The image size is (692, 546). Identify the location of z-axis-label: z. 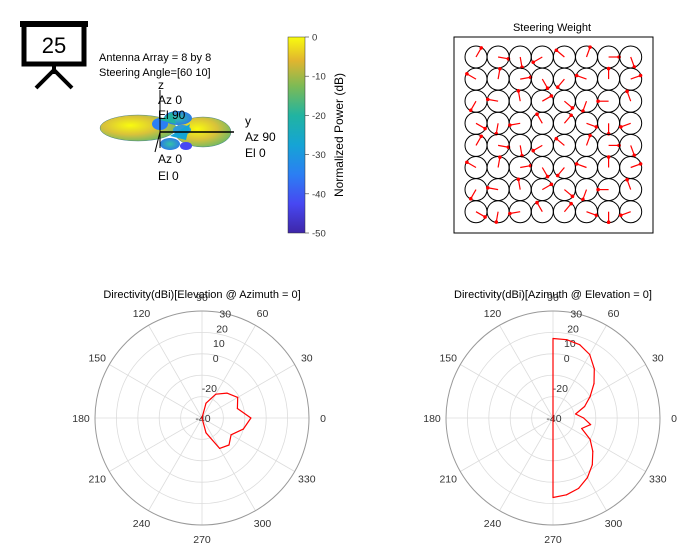
(161, 85).